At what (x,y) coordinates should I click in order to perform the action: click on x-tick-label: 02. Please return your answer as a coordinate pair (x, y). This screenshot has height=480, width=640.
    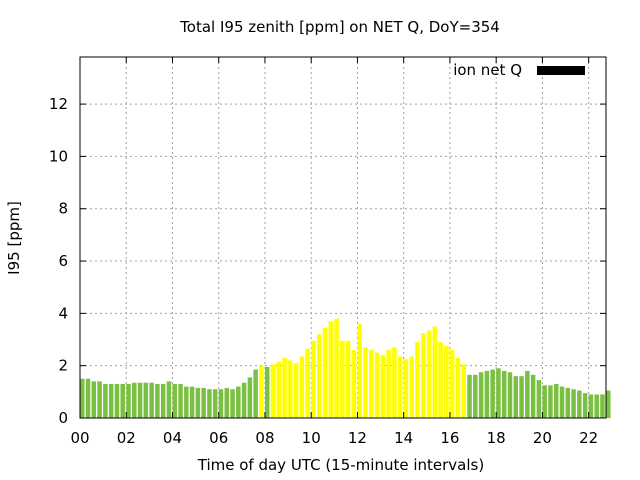
    Looking at the image, I should click on (126, 438).